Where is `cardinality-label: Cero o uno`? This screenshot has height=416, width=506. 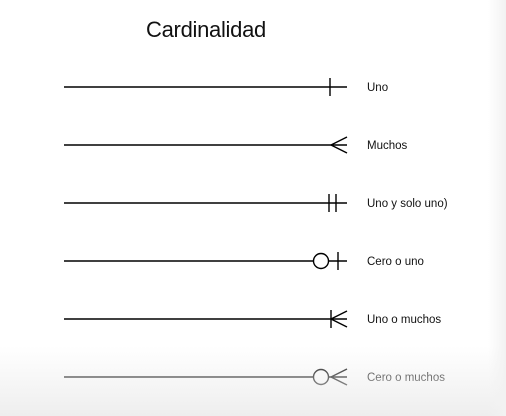
cardinality-label: Cero o uno is located at coordinates (395, 262).